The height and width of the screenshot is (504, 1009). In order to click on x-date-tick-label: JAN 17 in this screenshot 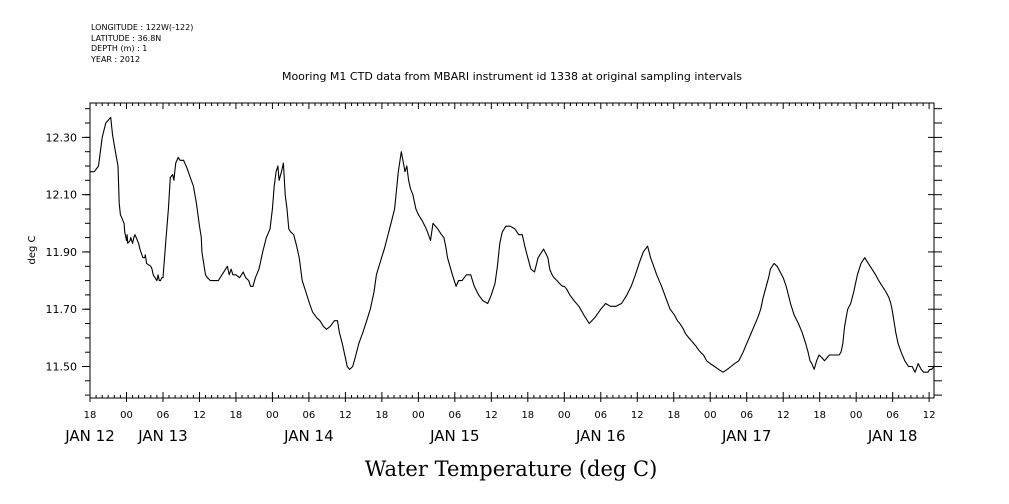, I will do `click(746, 436)`.